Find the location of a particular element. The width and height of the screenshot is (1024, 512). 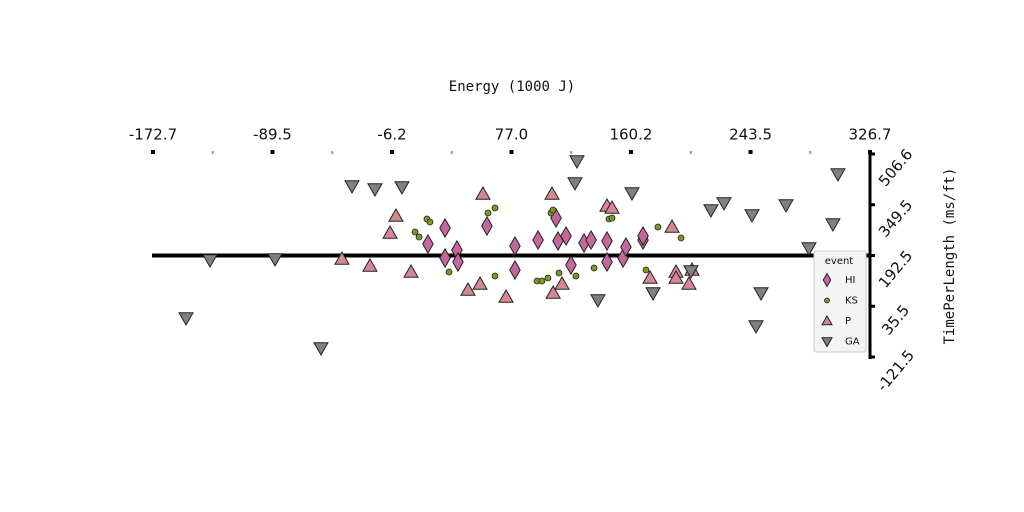

y-tick-label: 35.5 is located at coordinates (895, 319).